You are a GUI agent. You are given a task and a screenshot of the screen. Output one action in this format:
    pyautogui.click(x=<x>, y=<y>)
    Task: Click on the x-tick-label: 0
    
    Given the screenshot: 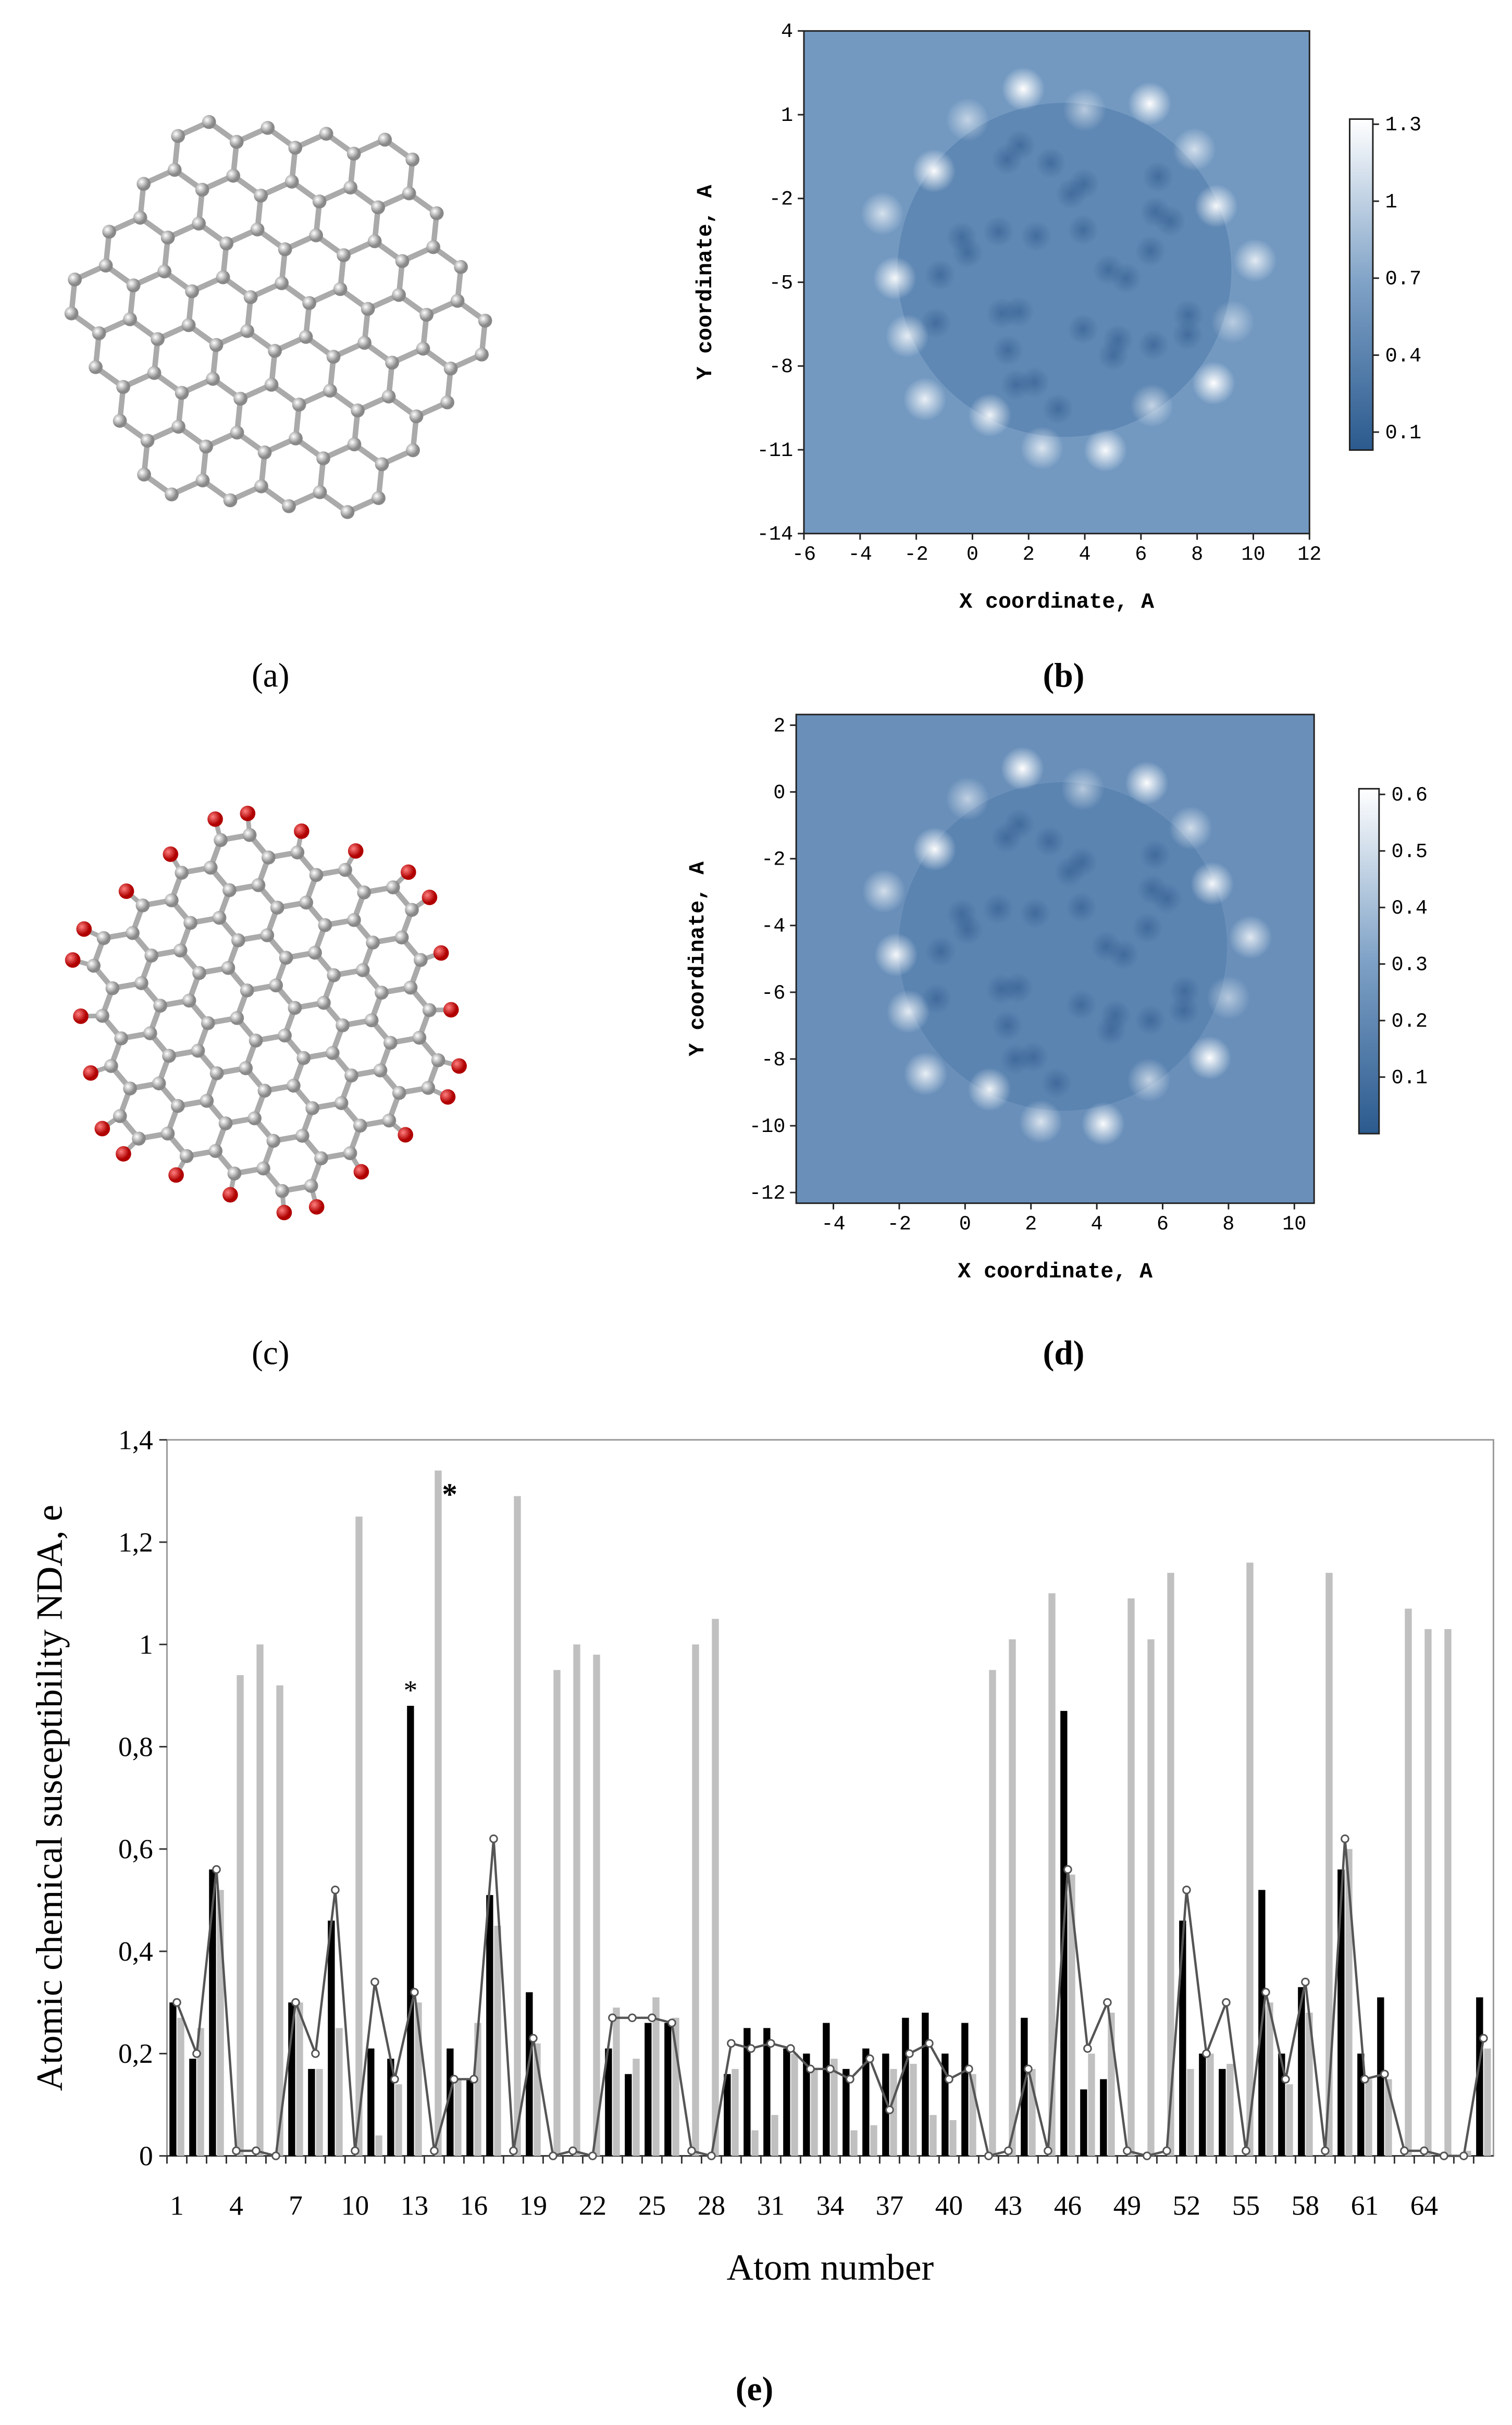 What is the action you would take?
    pyautogui.click(x=972, y=554)
    